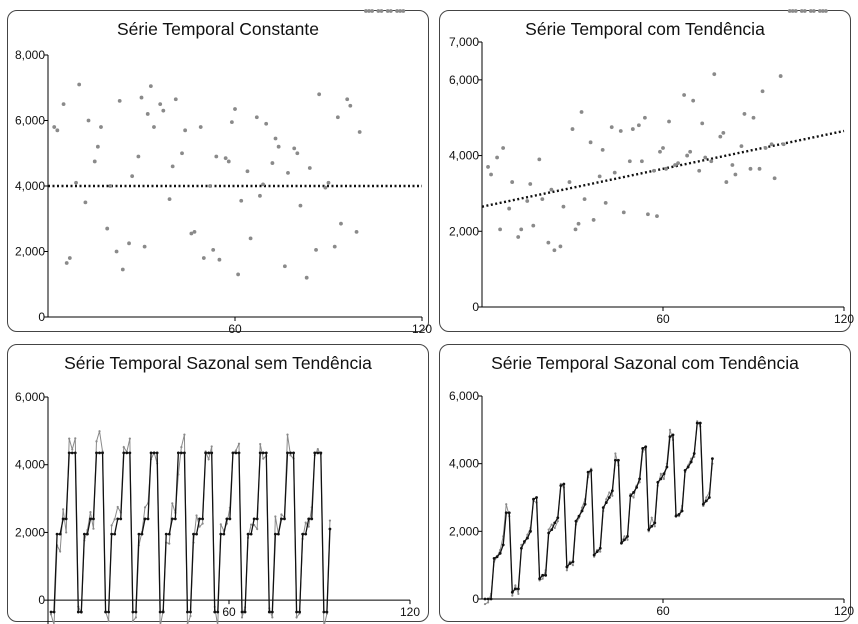  Describe the element at coordinates (30, 465) in the screenshot. I see `y-tick-label: 4,000` at that location.